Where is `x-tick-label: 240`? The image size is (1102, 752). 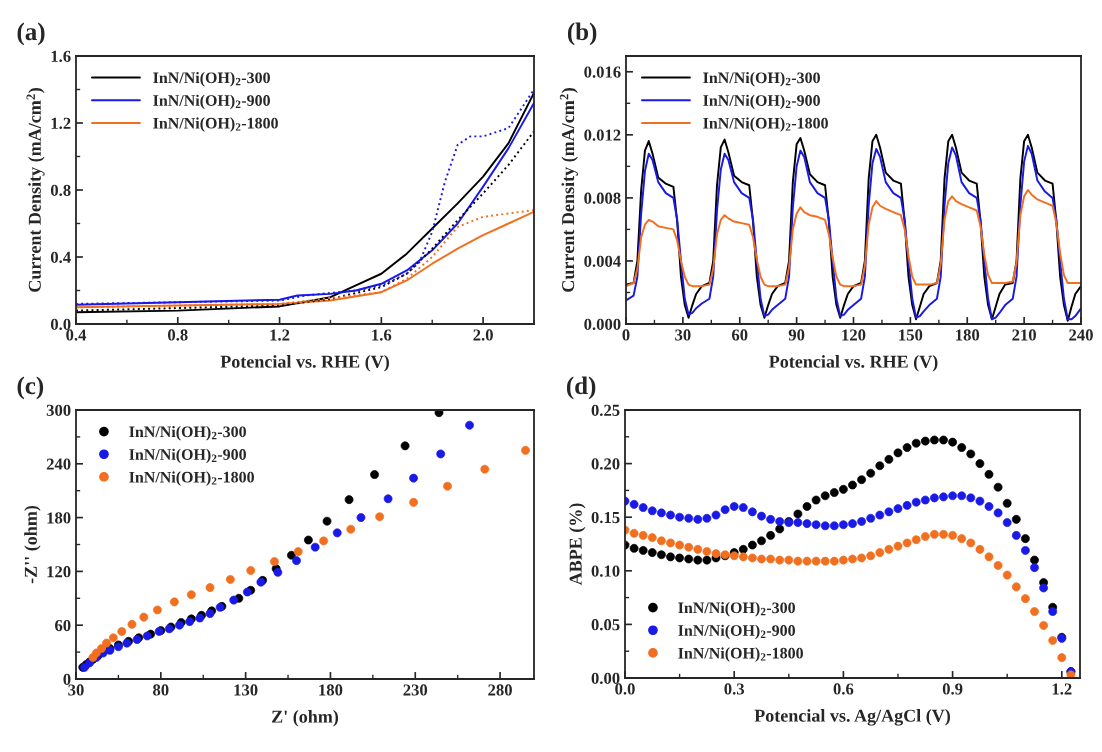
x-tick-label: 240 is located at coordinates (1081, 335).